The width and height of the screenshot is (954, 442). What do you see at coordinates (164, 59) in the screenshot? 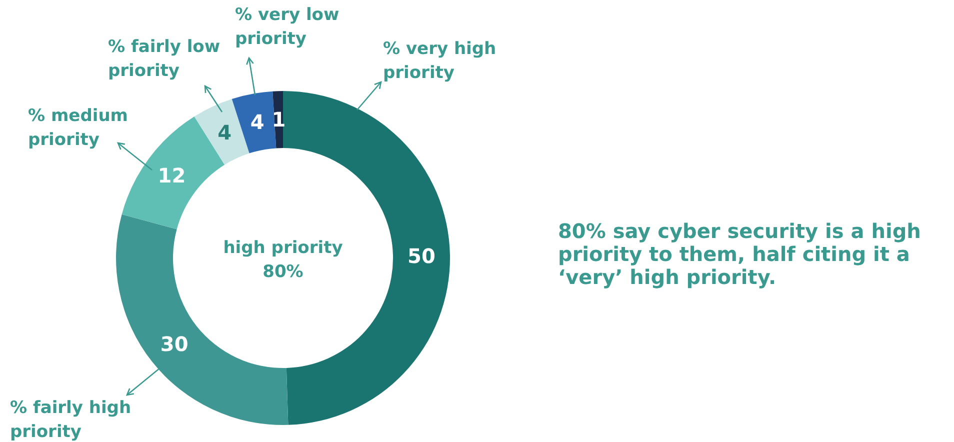
I see `slice-label: % fairly low priority` at bounding box center [164, 59].